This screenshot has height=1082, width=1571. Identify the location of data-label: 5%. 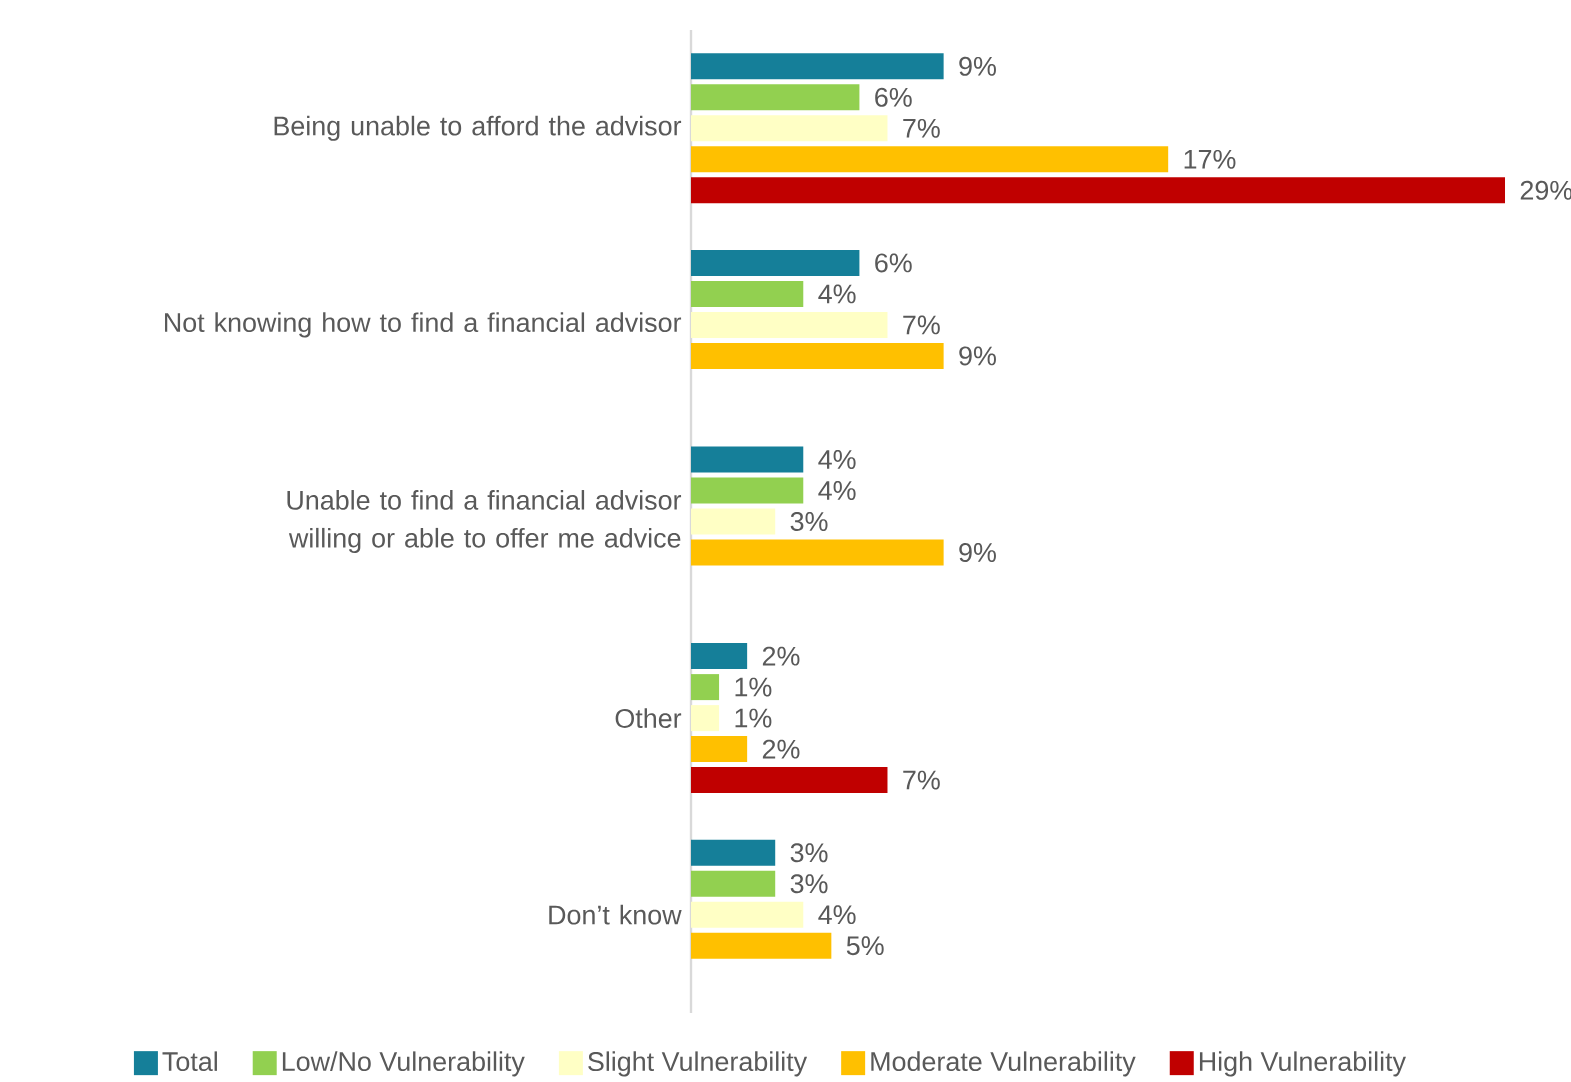
(865, 946).